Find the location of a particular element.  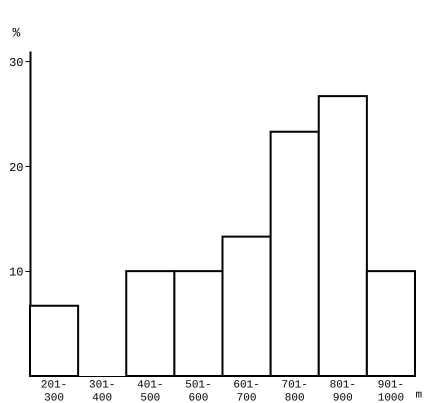

x-tick-label: 401-500 is located at coordinates (150, 391).